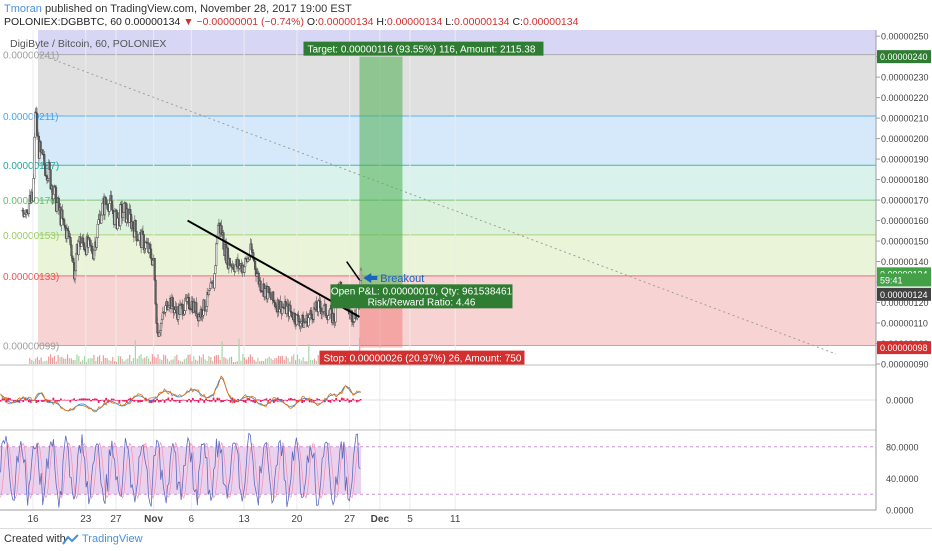  What do you see at coordinates (112, 539) in the screenshot?
I see `tradingview-brand-link: TradingView` at bounding box center [112, 539].